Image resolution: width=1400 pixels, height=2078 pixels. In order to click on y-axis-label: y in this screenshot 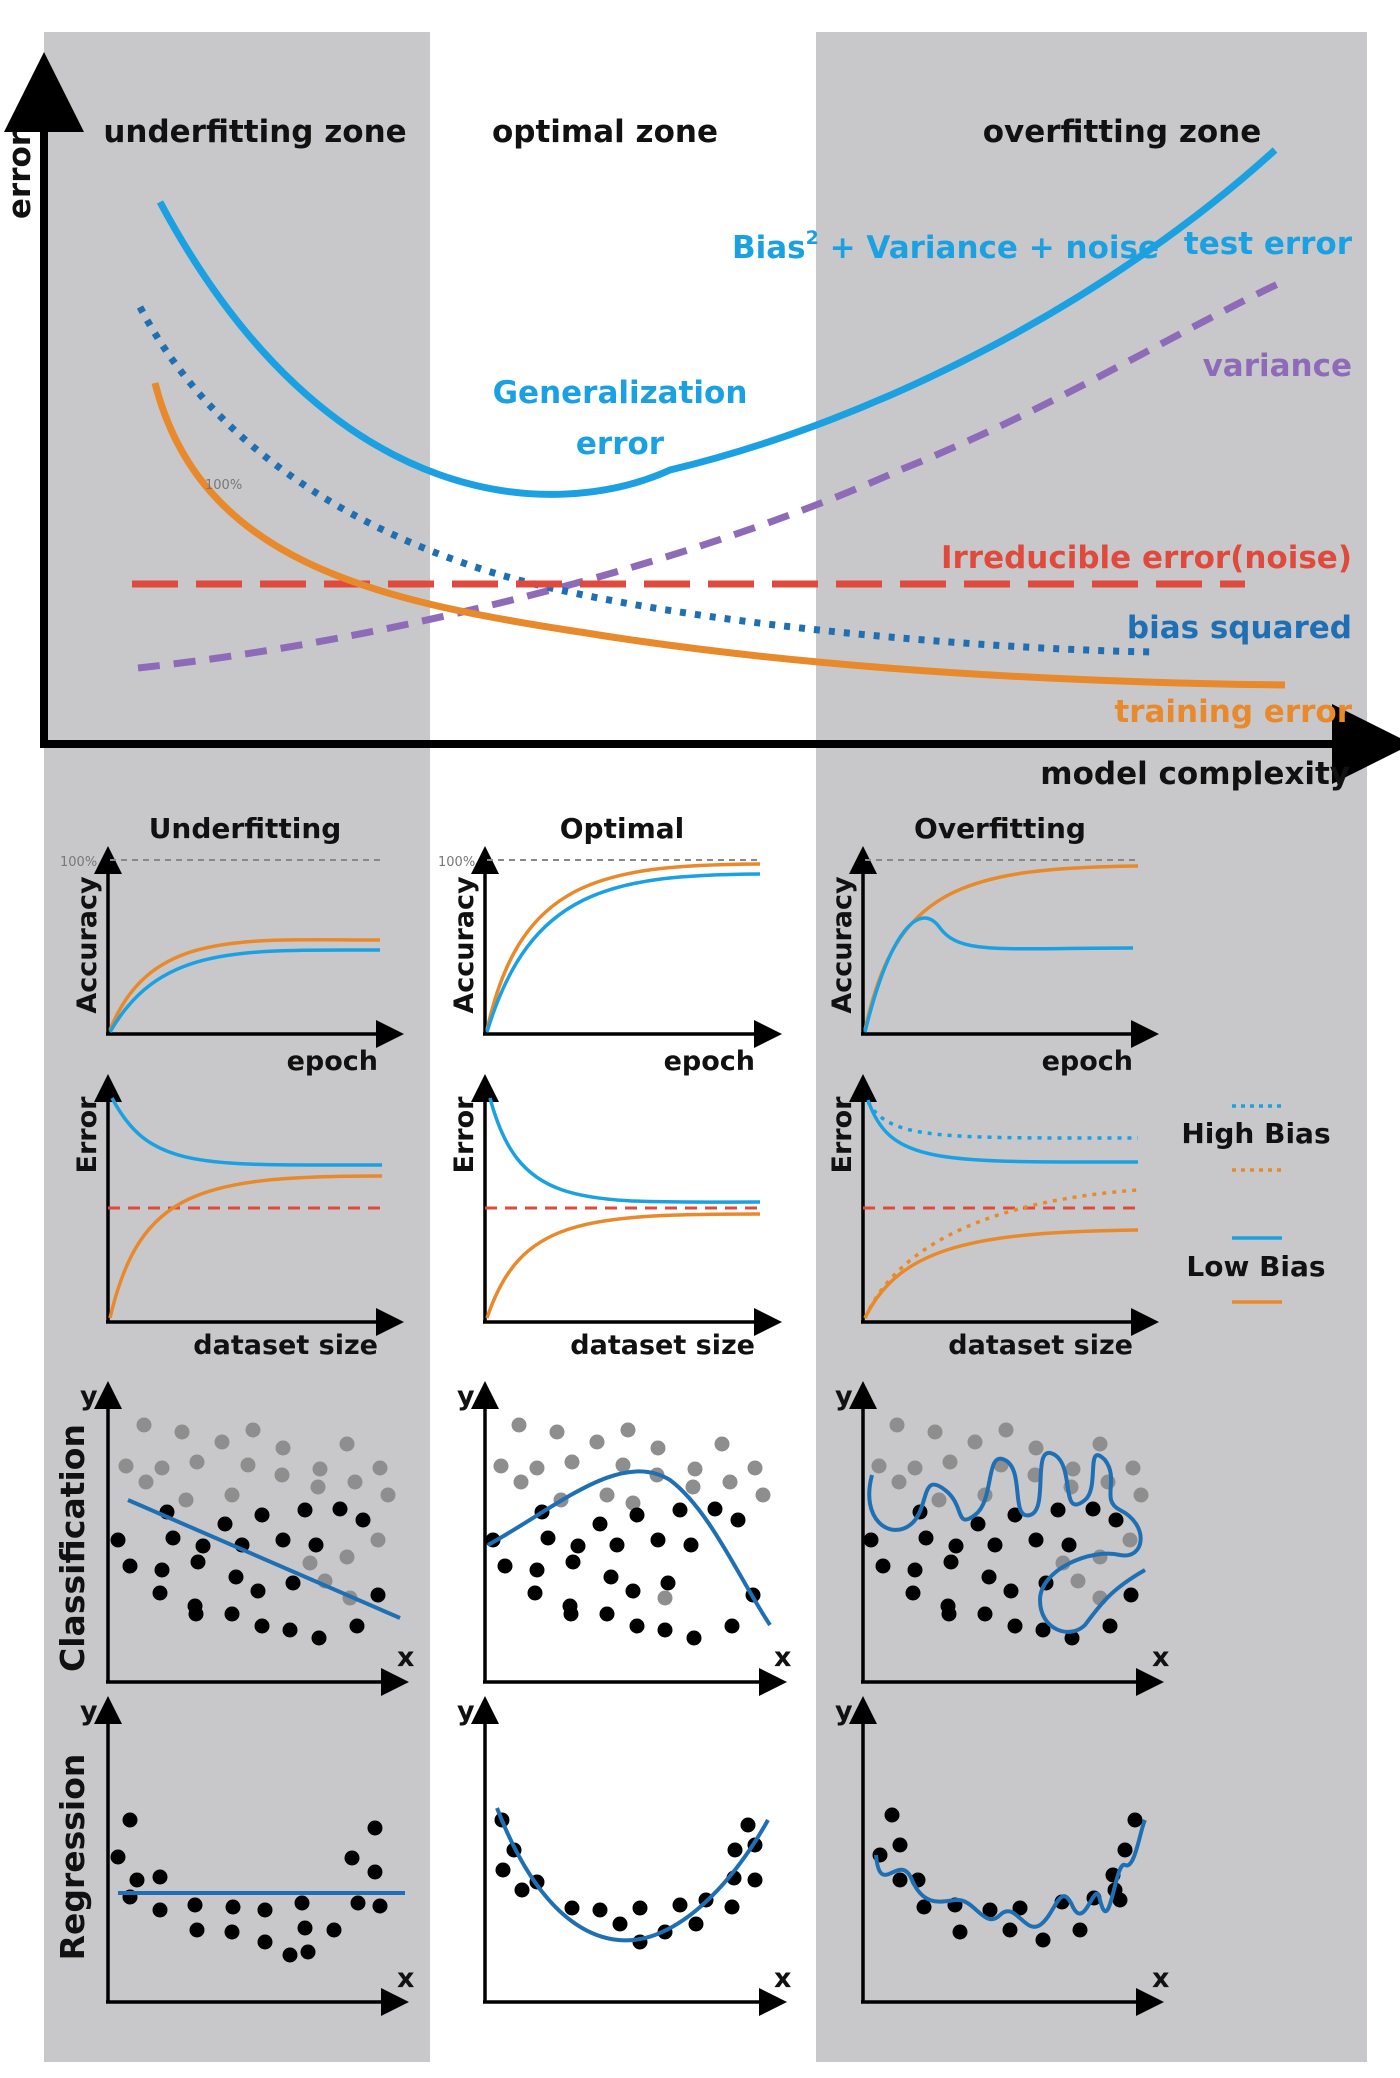, I will do `click(89, 1396)`.